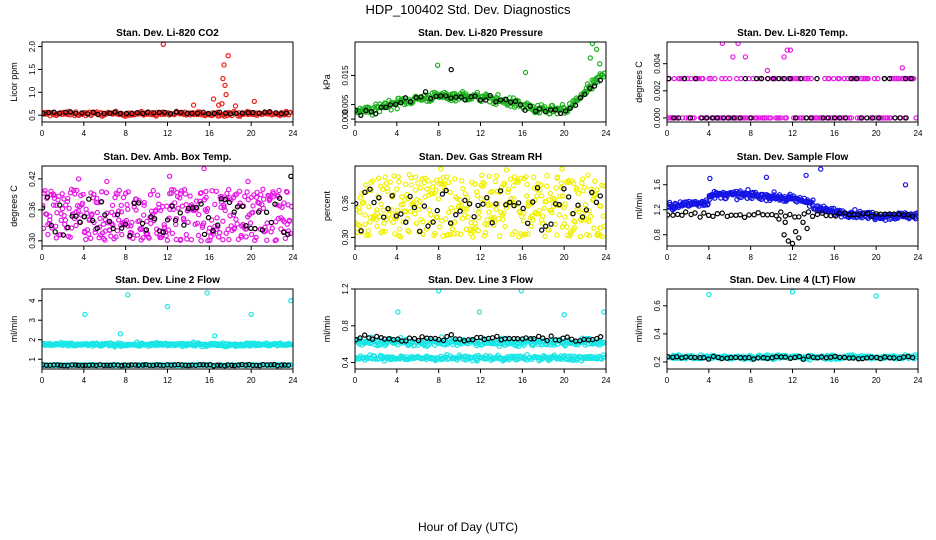 This screenshot has width=936, height=540. I want to click on x-tick-label: 16, so click(522, 133).